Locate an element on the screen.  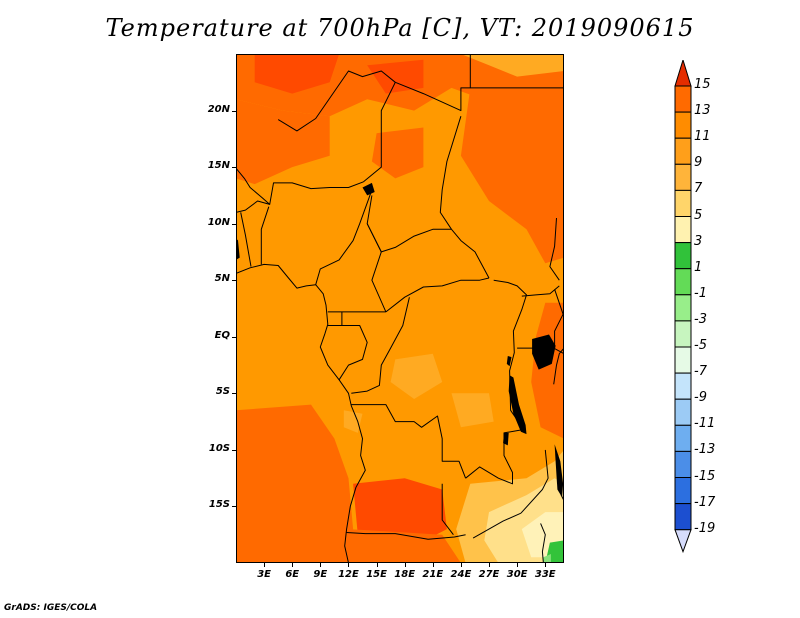
lake-kivu is located at coordinates (509, 361).